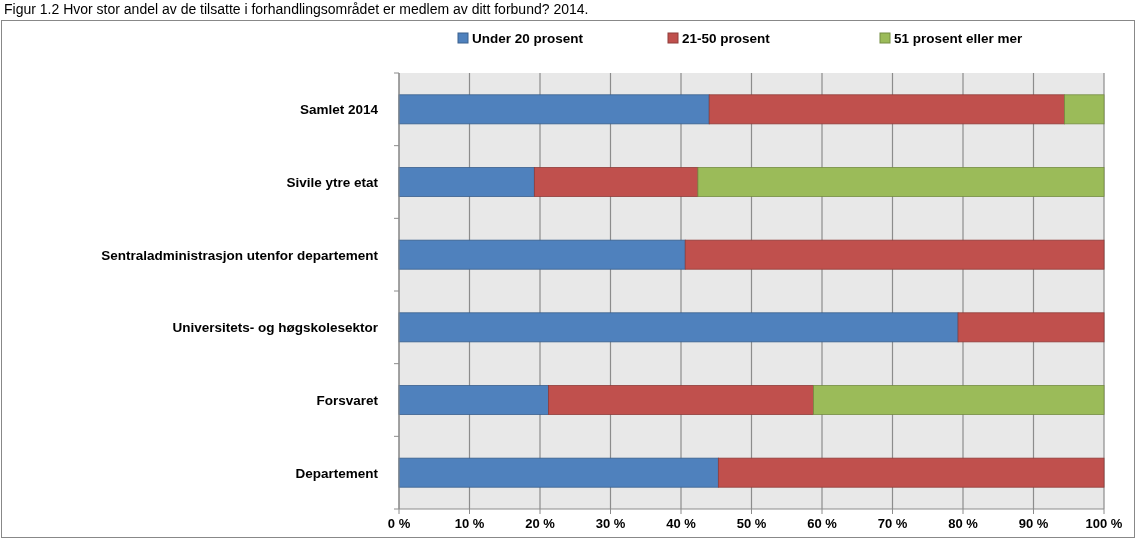 The image size is (1136, 539). Describe the element at coordinates (275, 328) in the screenshot. I see `y-tick-label: Universitets- og høgskolesektor` at that location.